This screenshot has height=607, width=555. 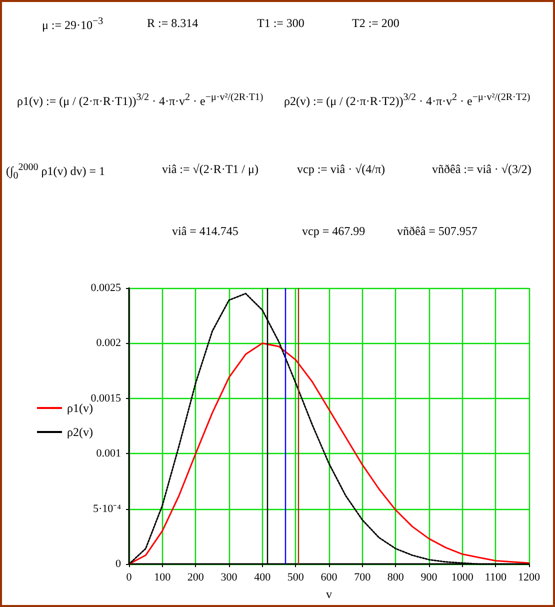 What do you see at coordinates (395, 578) in the screenshot?
I see `x-tick-label: 800` at bounding box center [395, 578].